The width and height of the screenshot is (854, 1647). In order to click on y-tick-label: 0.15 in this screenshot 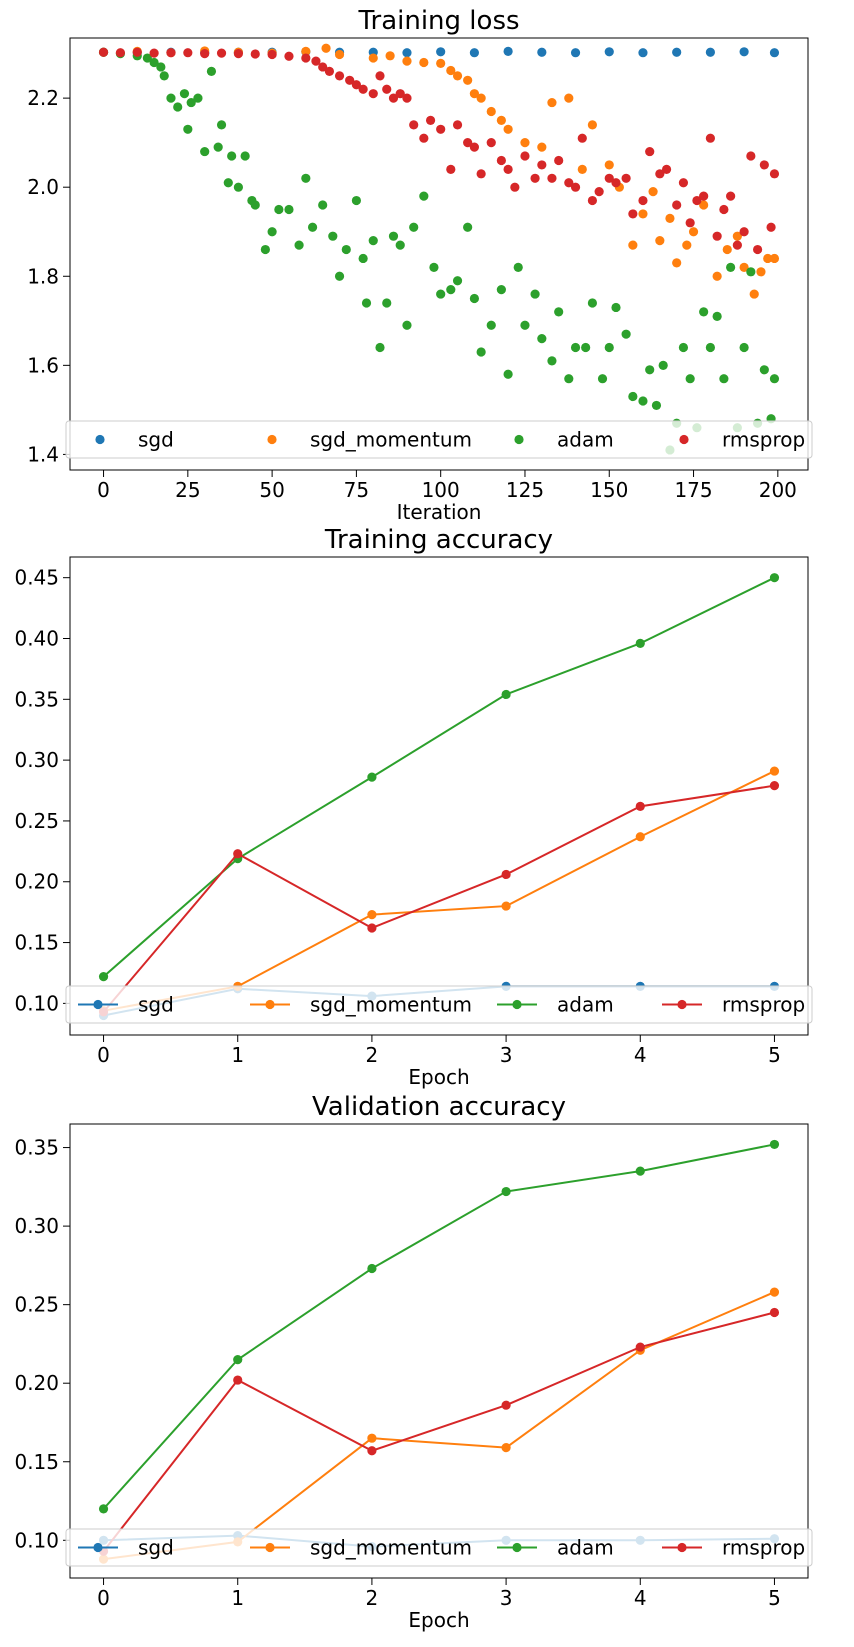, I will do `click(36, 943)`.